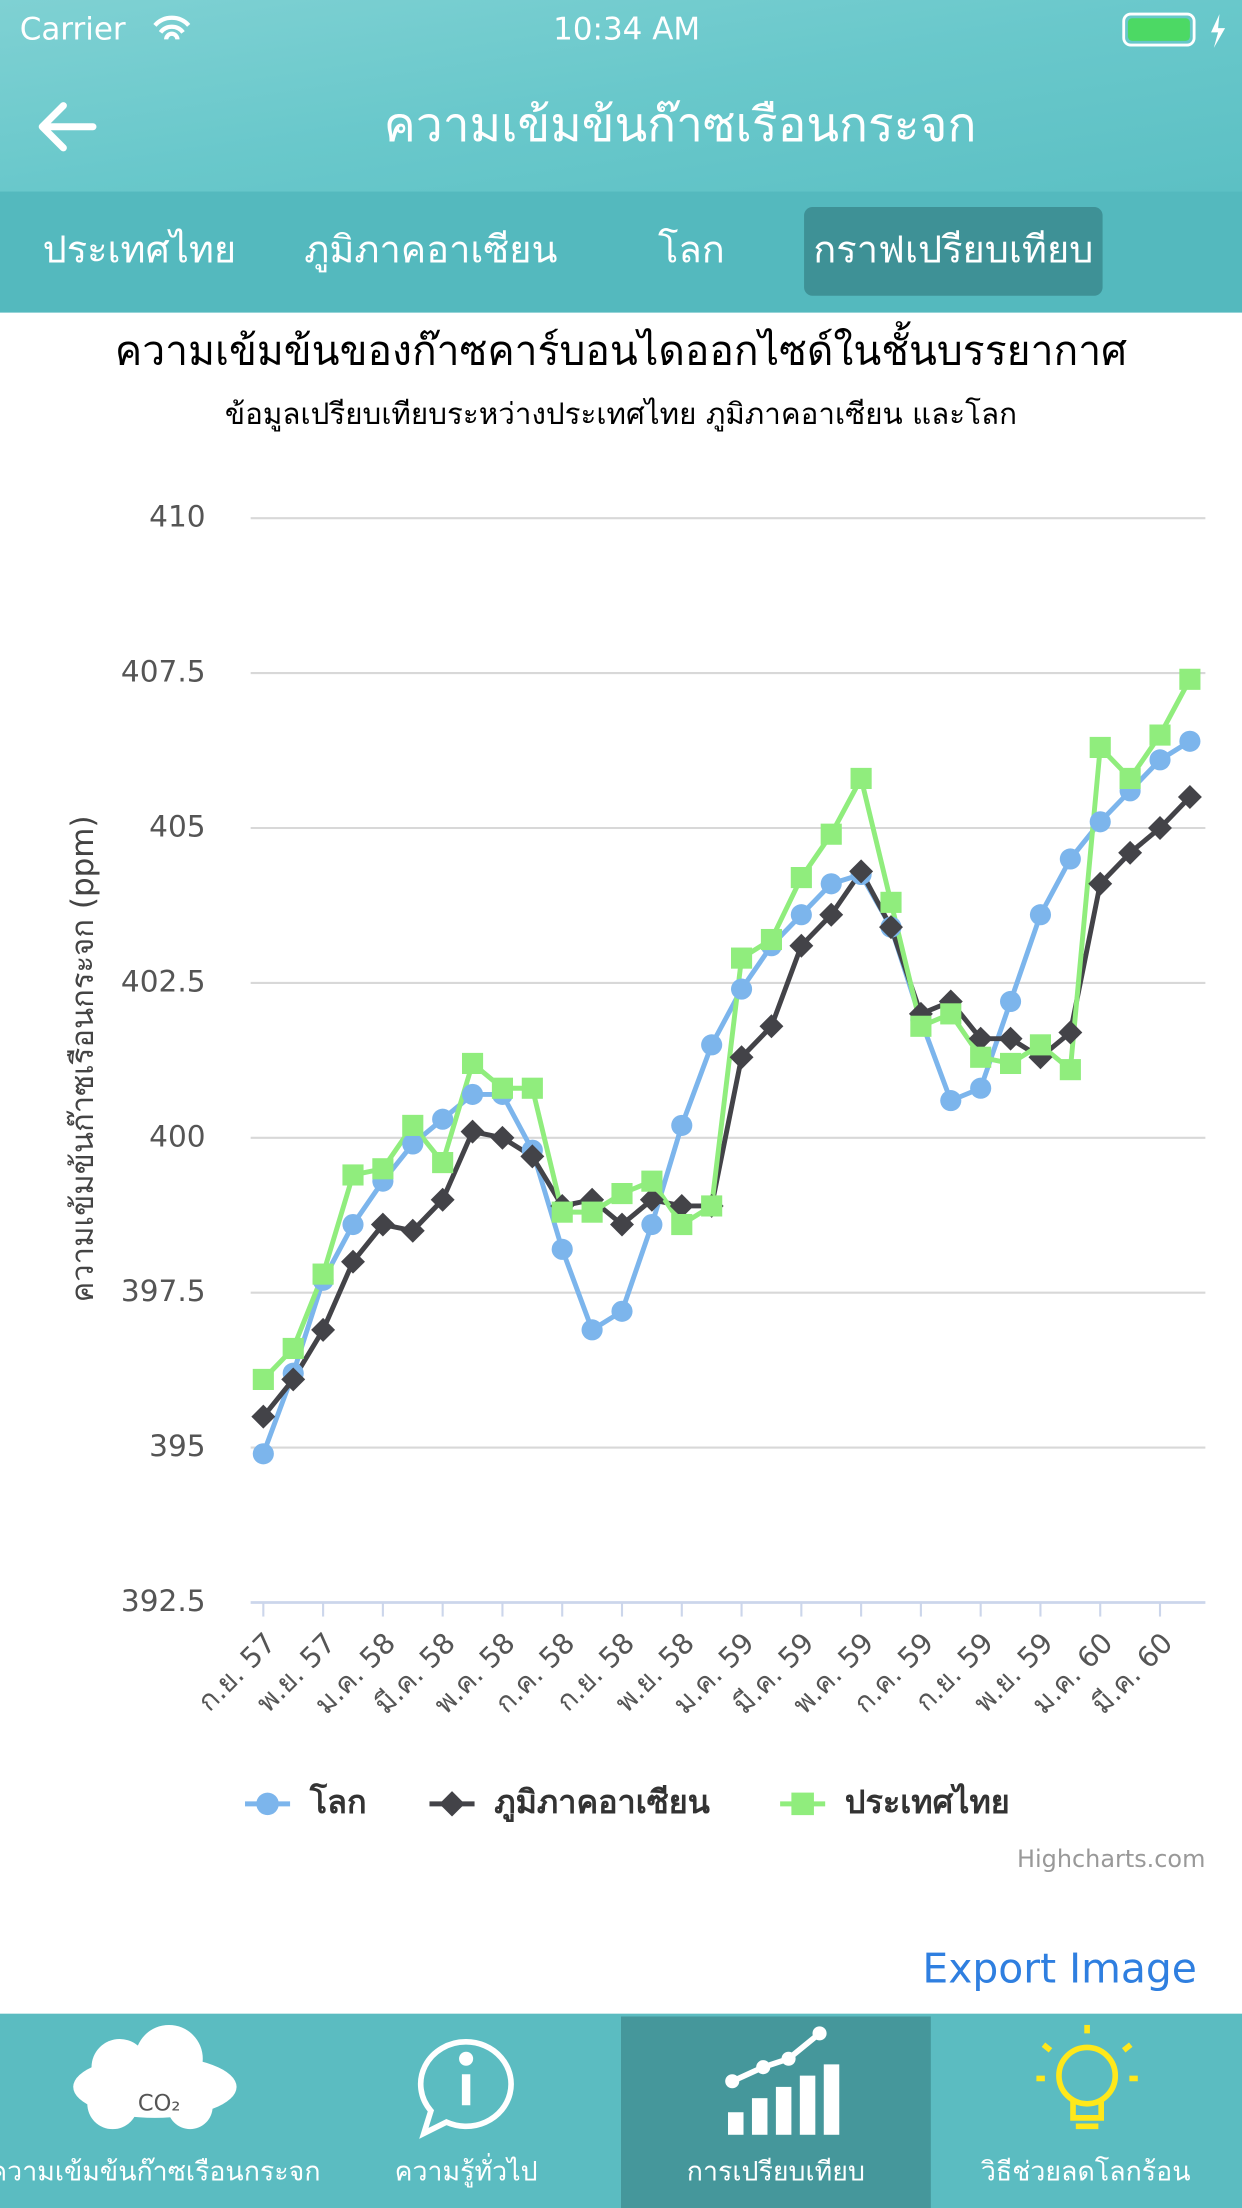 The height and width of the screenshot is (2208, 1242). I want to click on credits: Highcharts.com, so click(1111, 1859).